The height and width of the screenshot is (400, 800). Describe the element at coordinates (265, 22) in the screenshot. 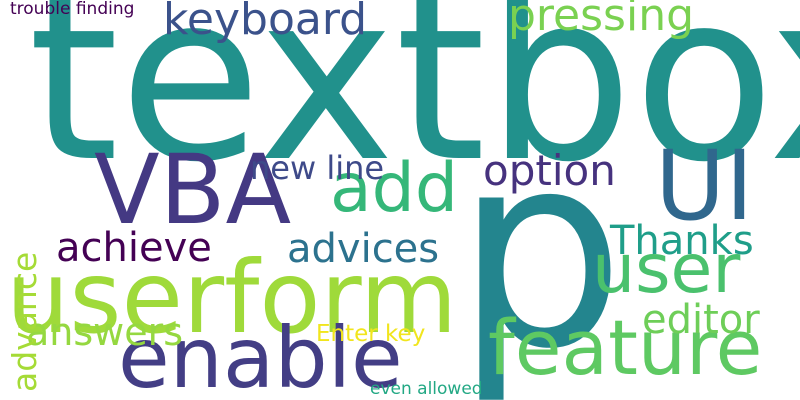

I see `word-keyboard: keyboard` at that location.